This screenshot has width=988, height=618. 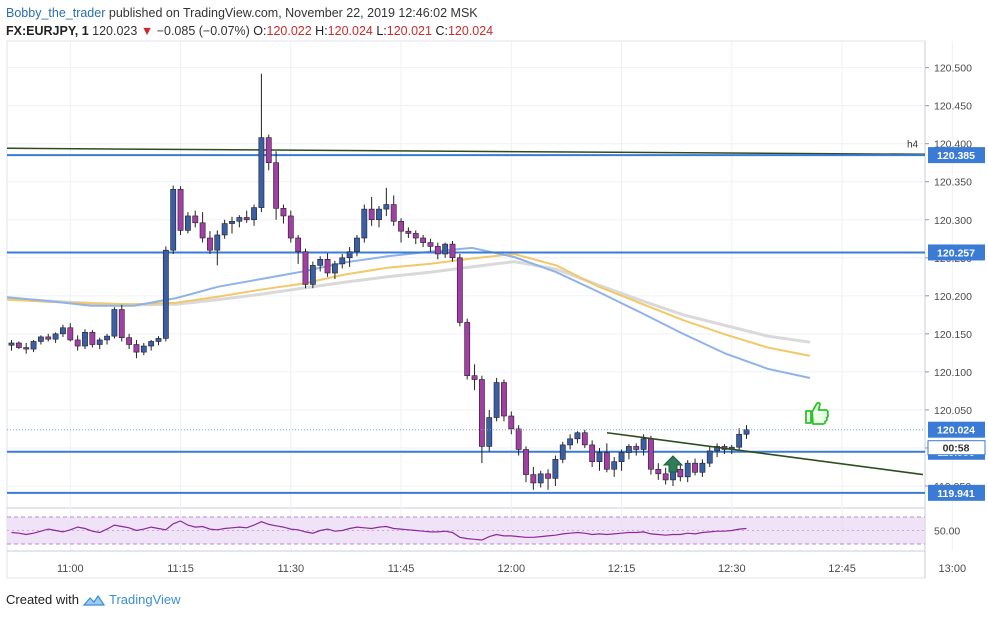 What do you see at coordinates (70, 569) in the screenshot?
I see `time-tick-label: 11:00` at bounding box center [70, 569].